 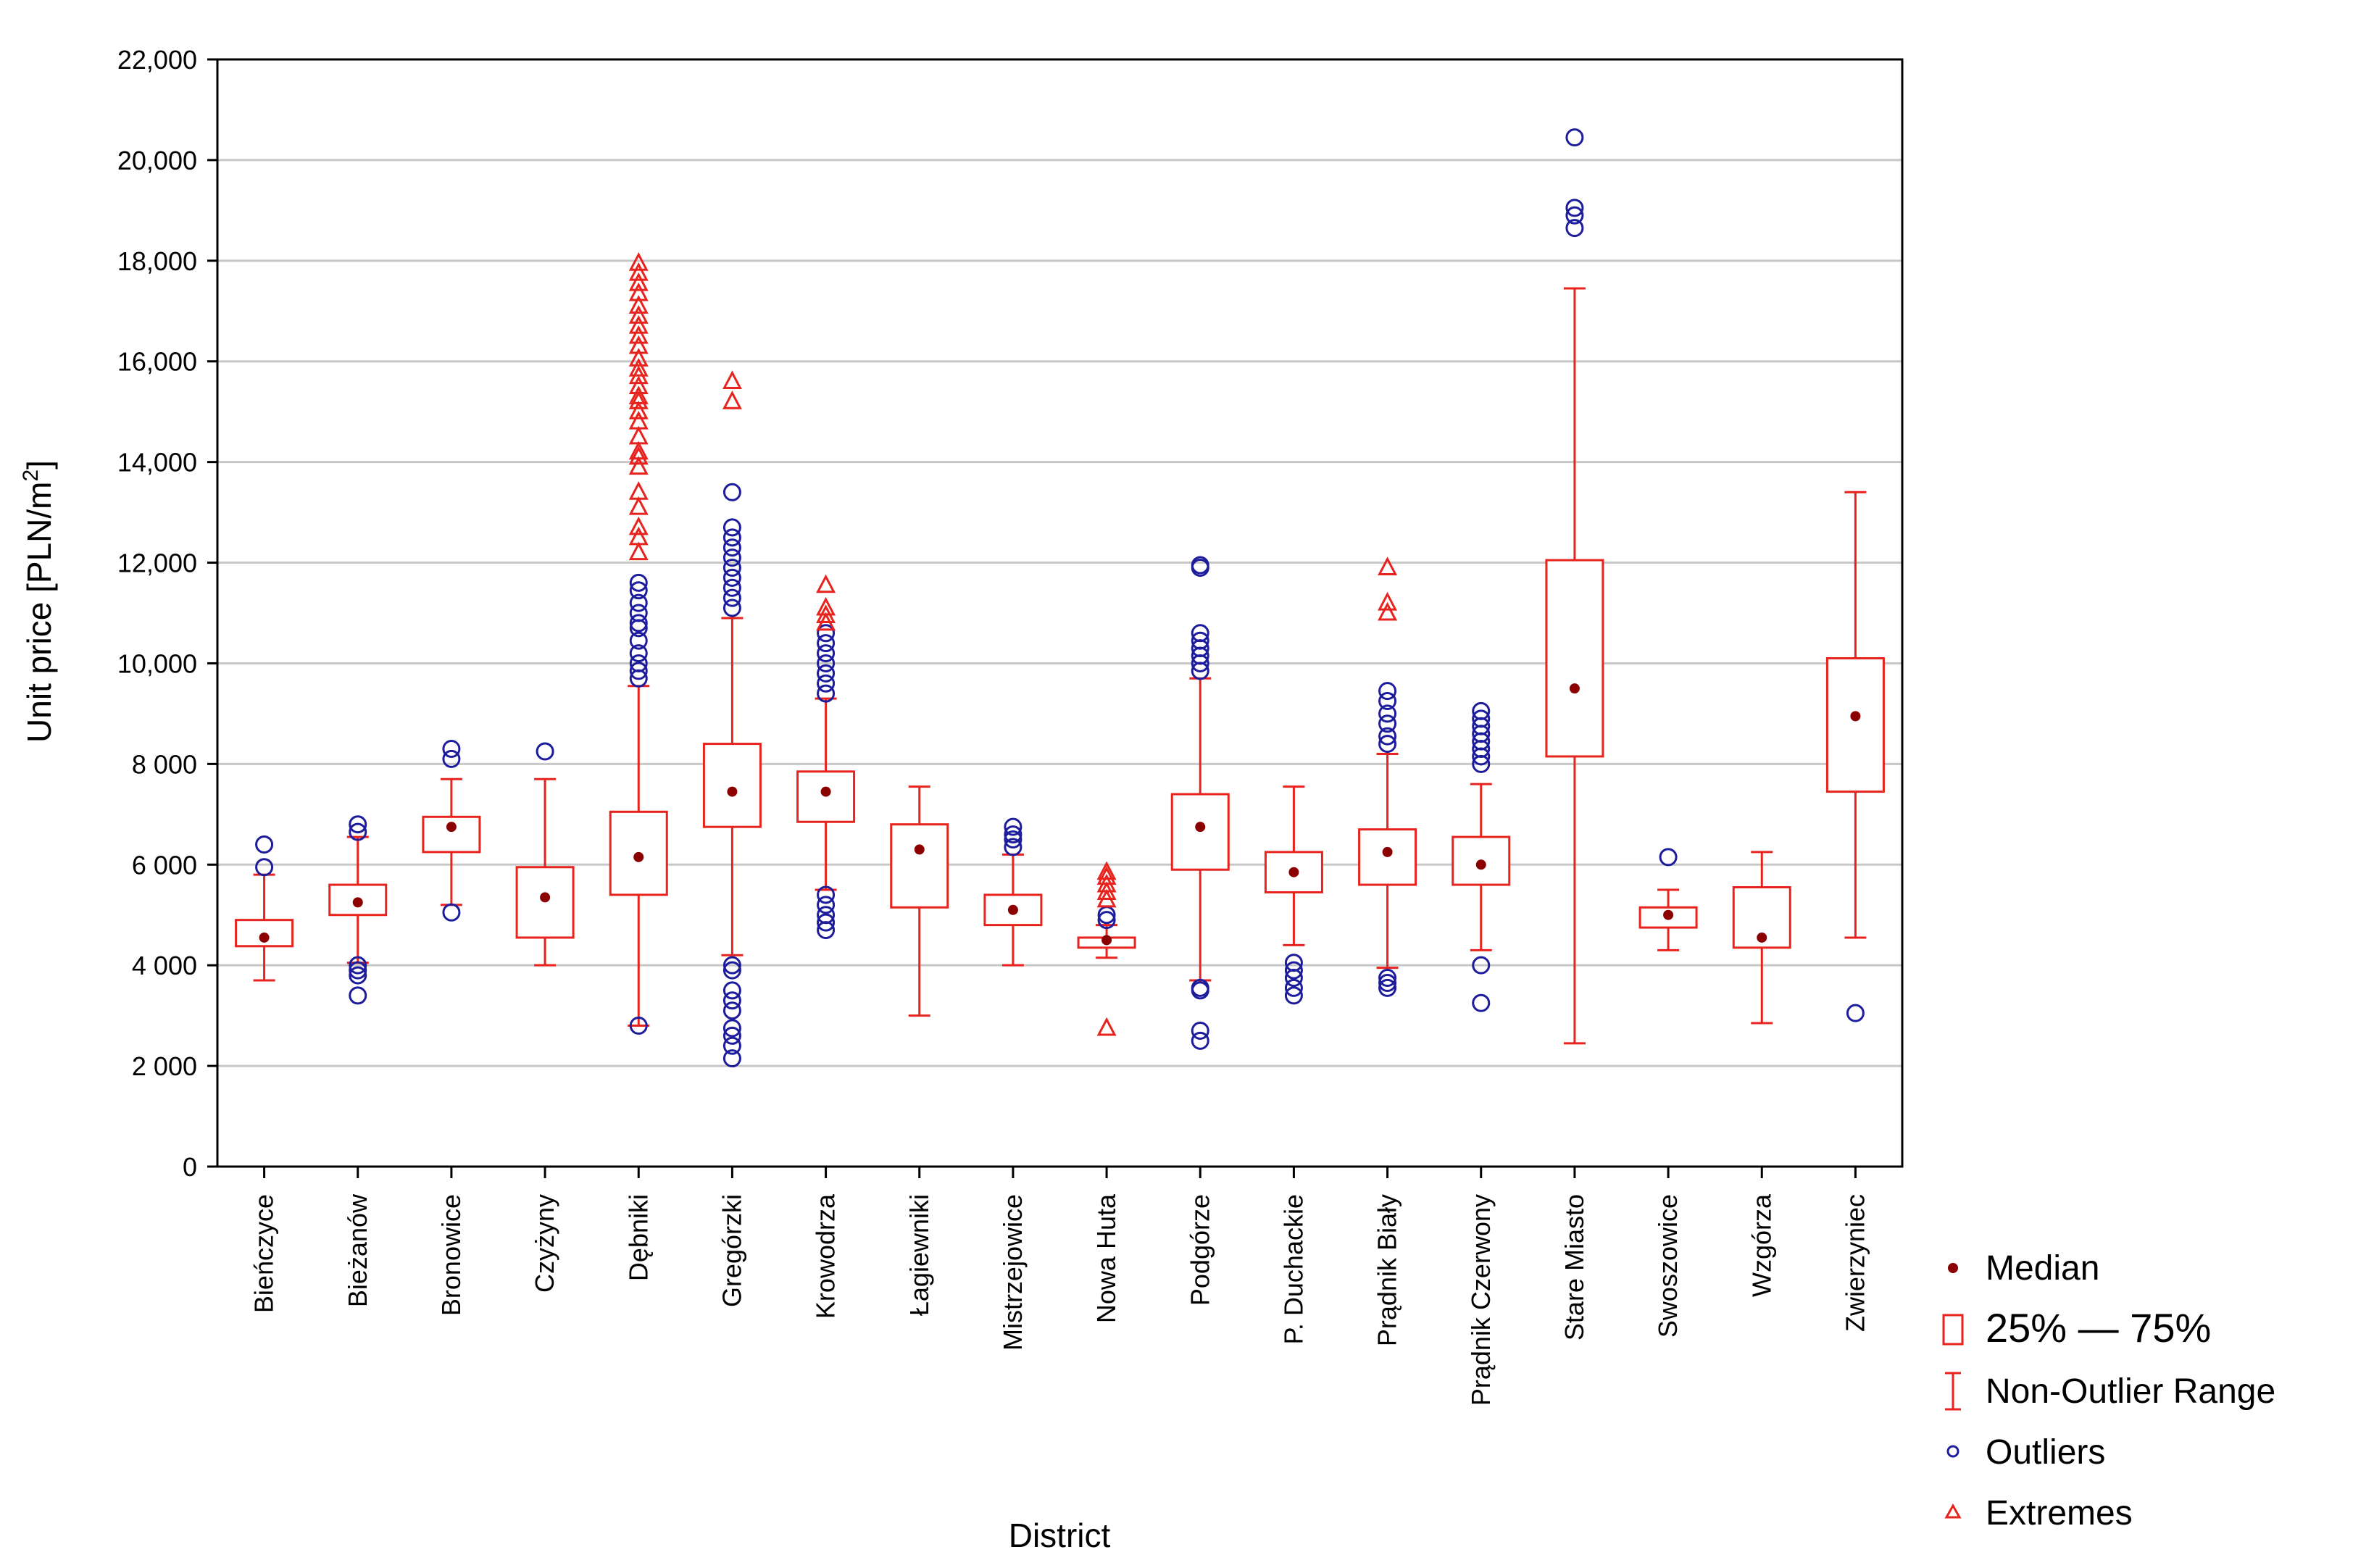 What do you see at coordinates (1953, 1330) in the screenshot?
I see `legend-box-marker` at bounding box center [1953, 1330].